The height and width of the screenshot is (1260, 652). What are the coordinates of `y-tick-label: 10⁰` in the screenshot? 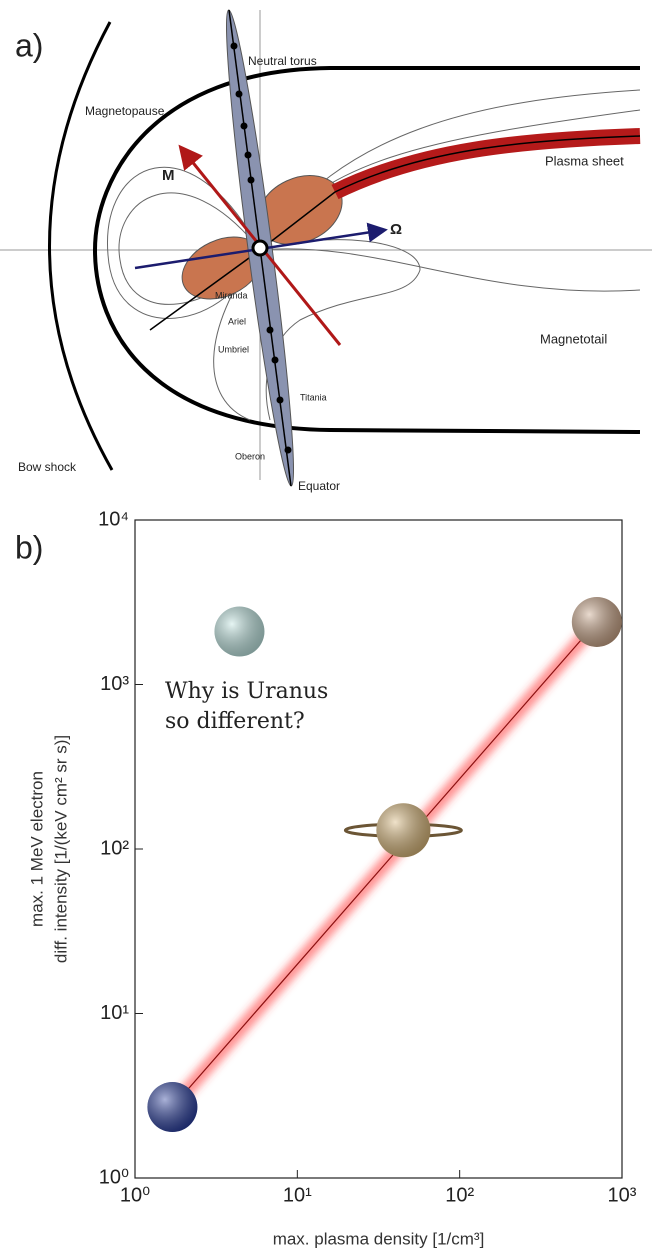 It's located at (114, 1177).